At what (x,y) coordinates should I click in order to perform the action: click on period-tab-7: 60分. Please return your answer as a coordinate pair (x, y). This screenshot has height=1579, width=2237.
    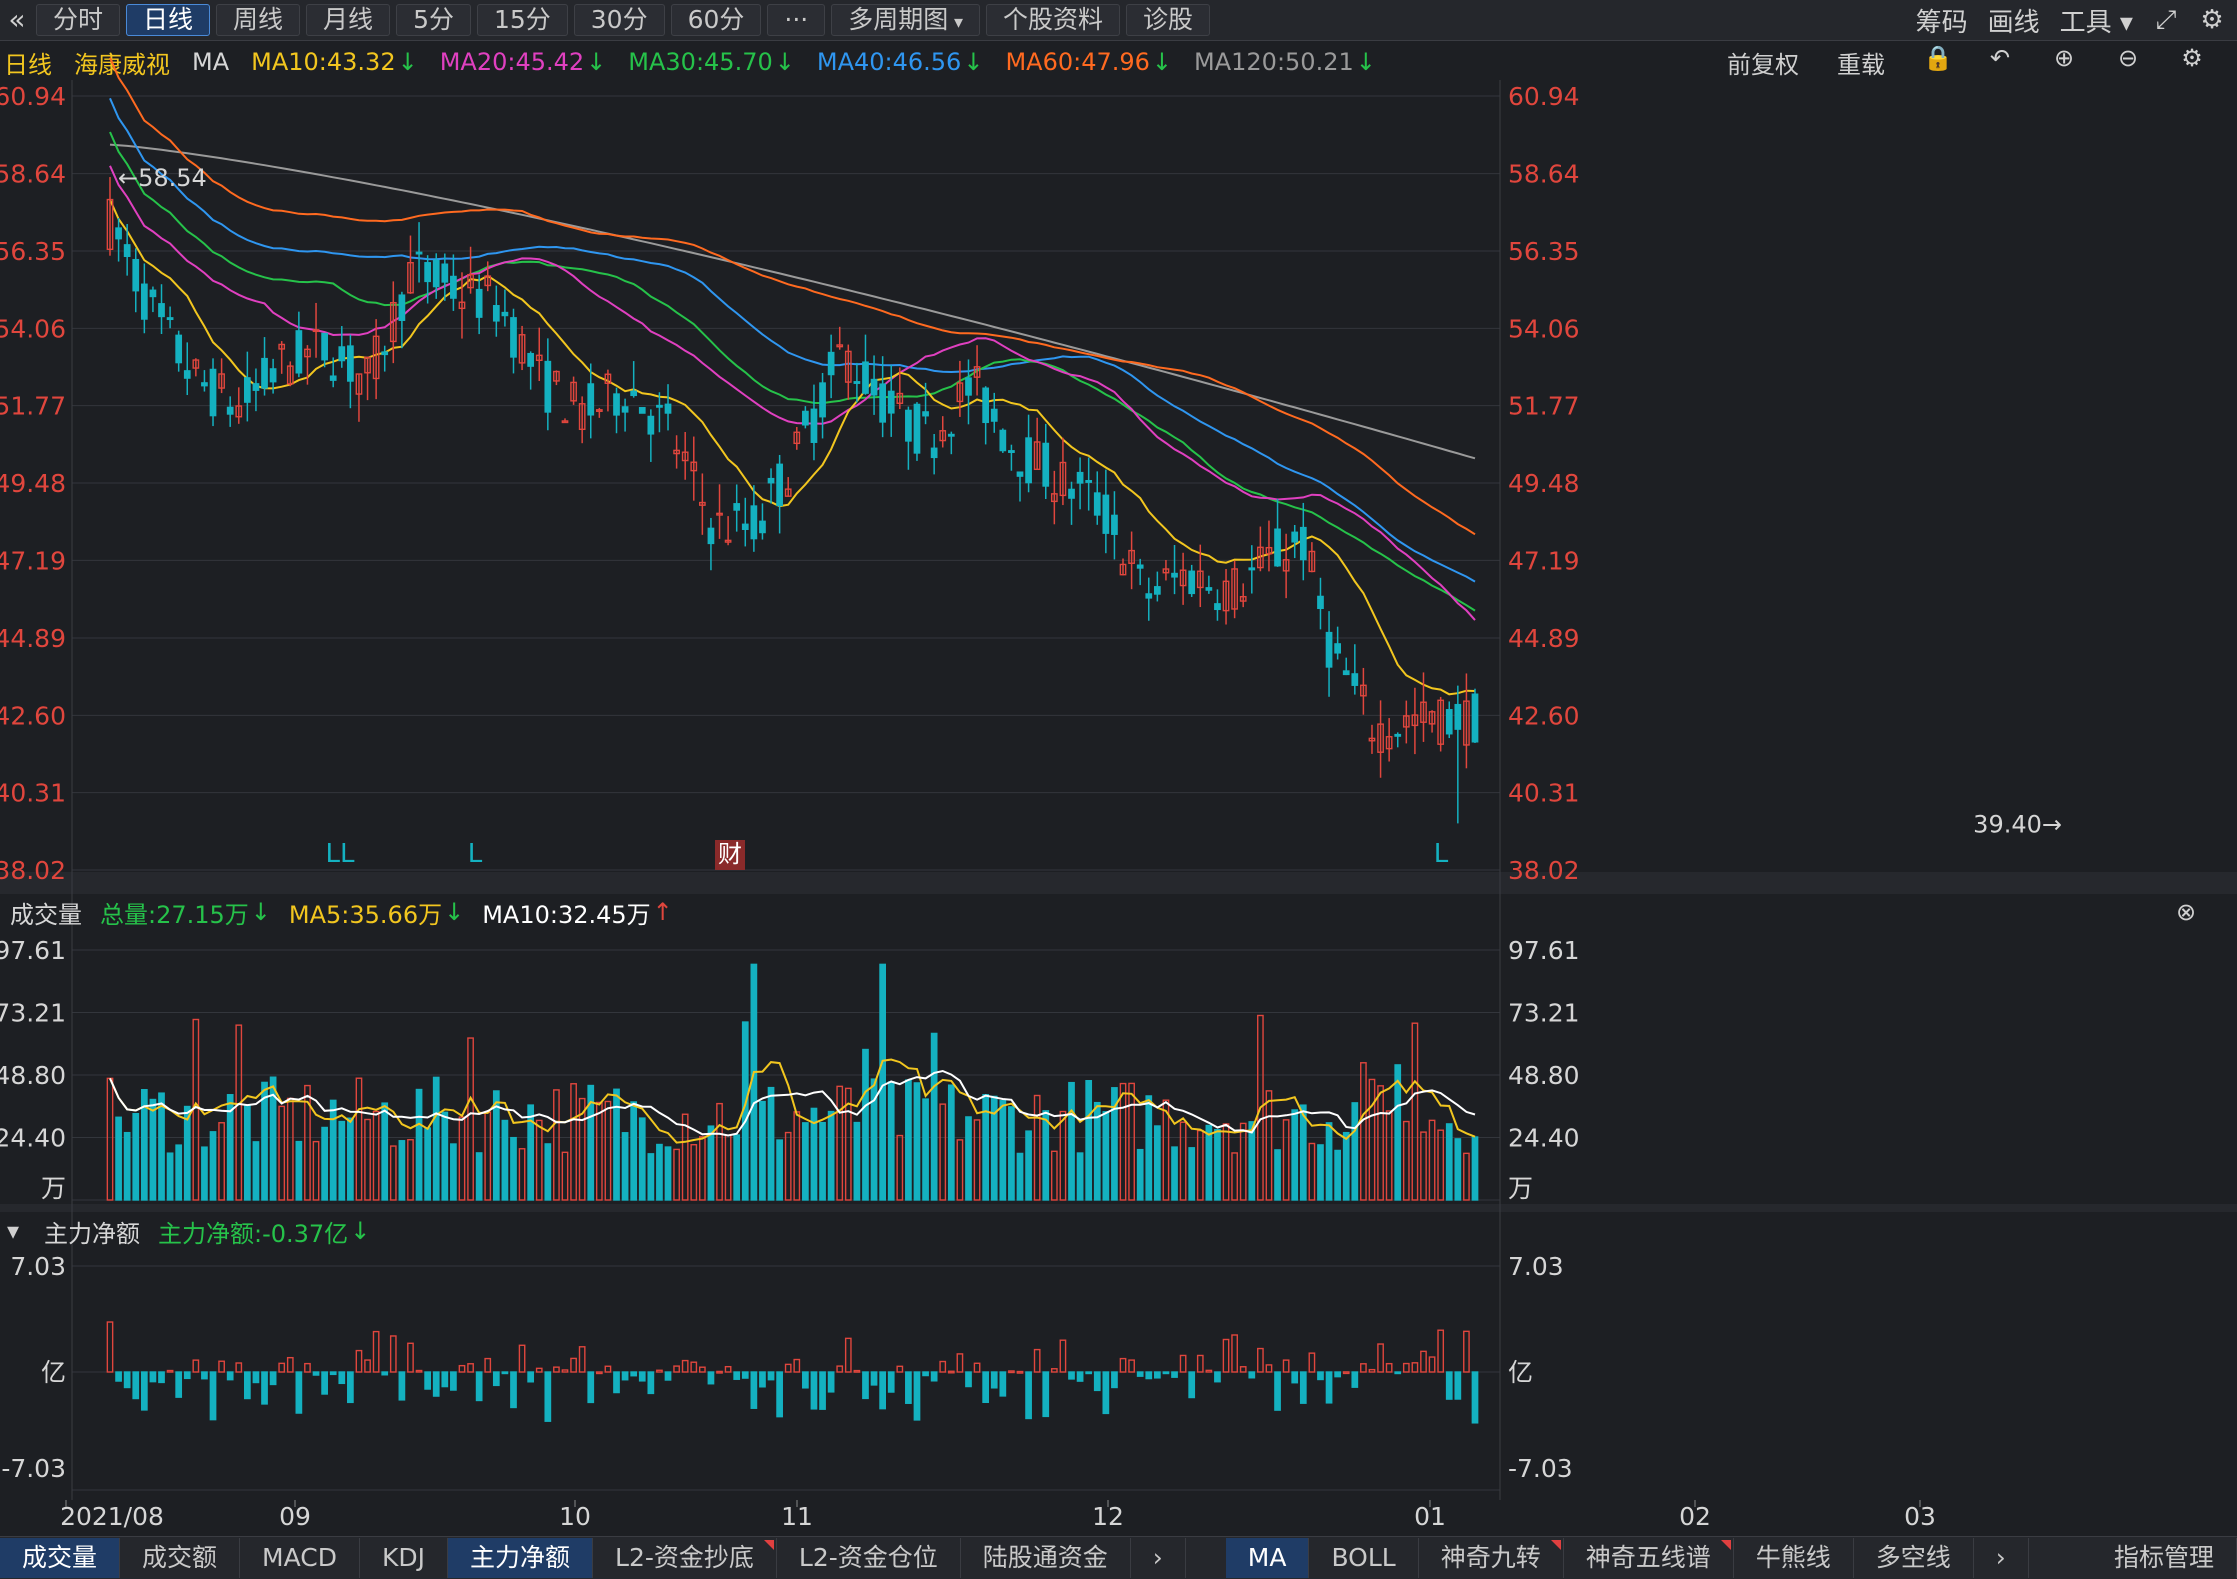
    Looking at the image, I should click on (716, 20).